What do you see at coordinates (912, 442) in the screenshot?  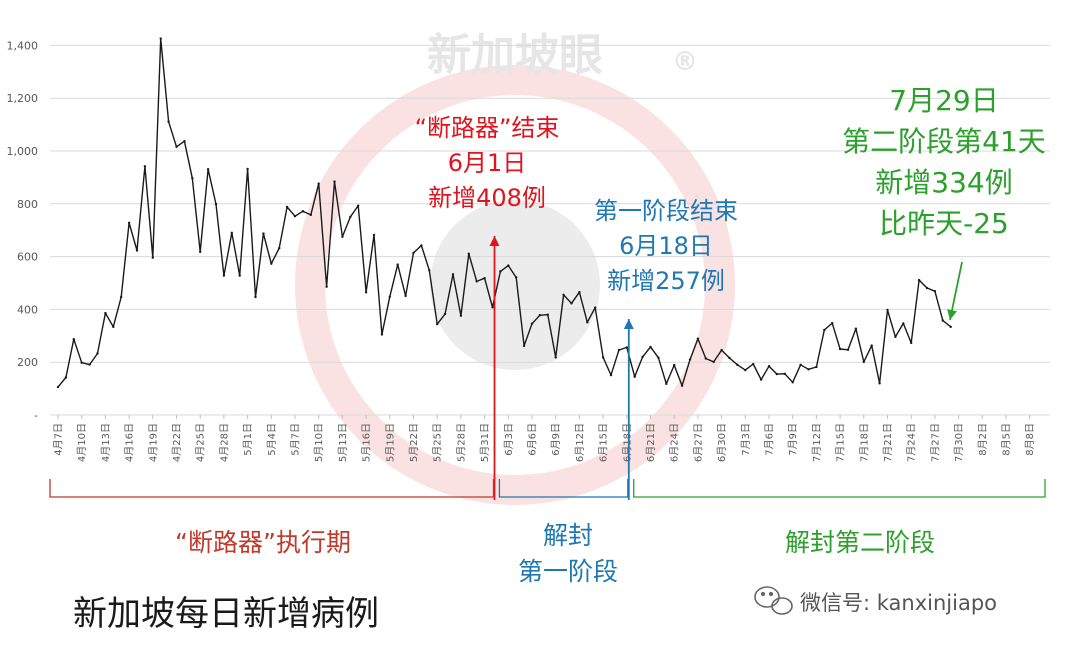 I see `x-tick-label: 7月24日` at bounding box center [912, 442].